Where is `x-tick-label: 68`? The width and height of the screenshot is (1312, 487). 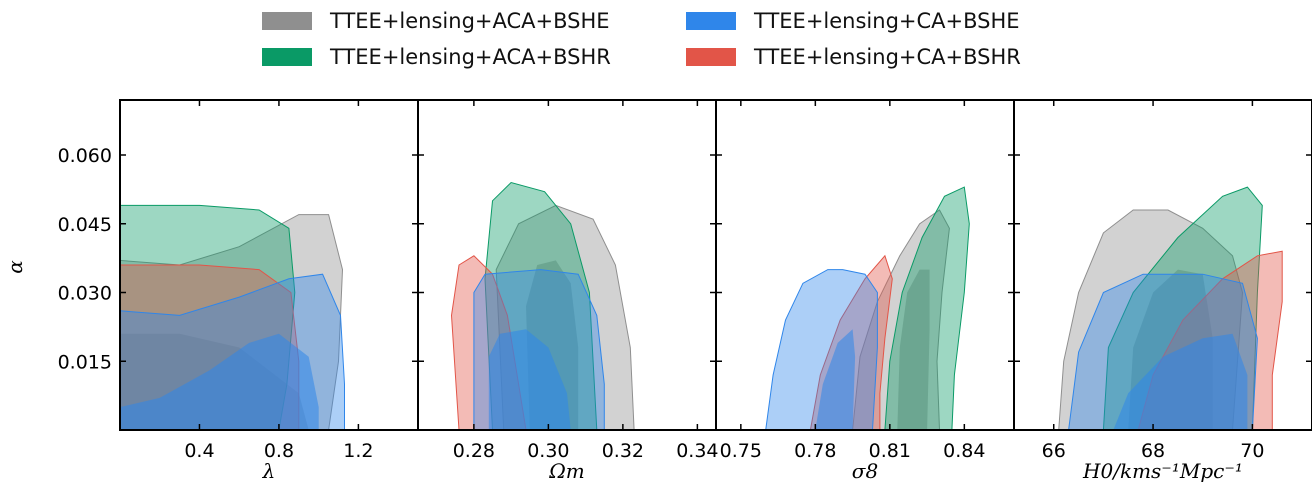 x-tick-label: 68 is located at coordinates (1153, 451).